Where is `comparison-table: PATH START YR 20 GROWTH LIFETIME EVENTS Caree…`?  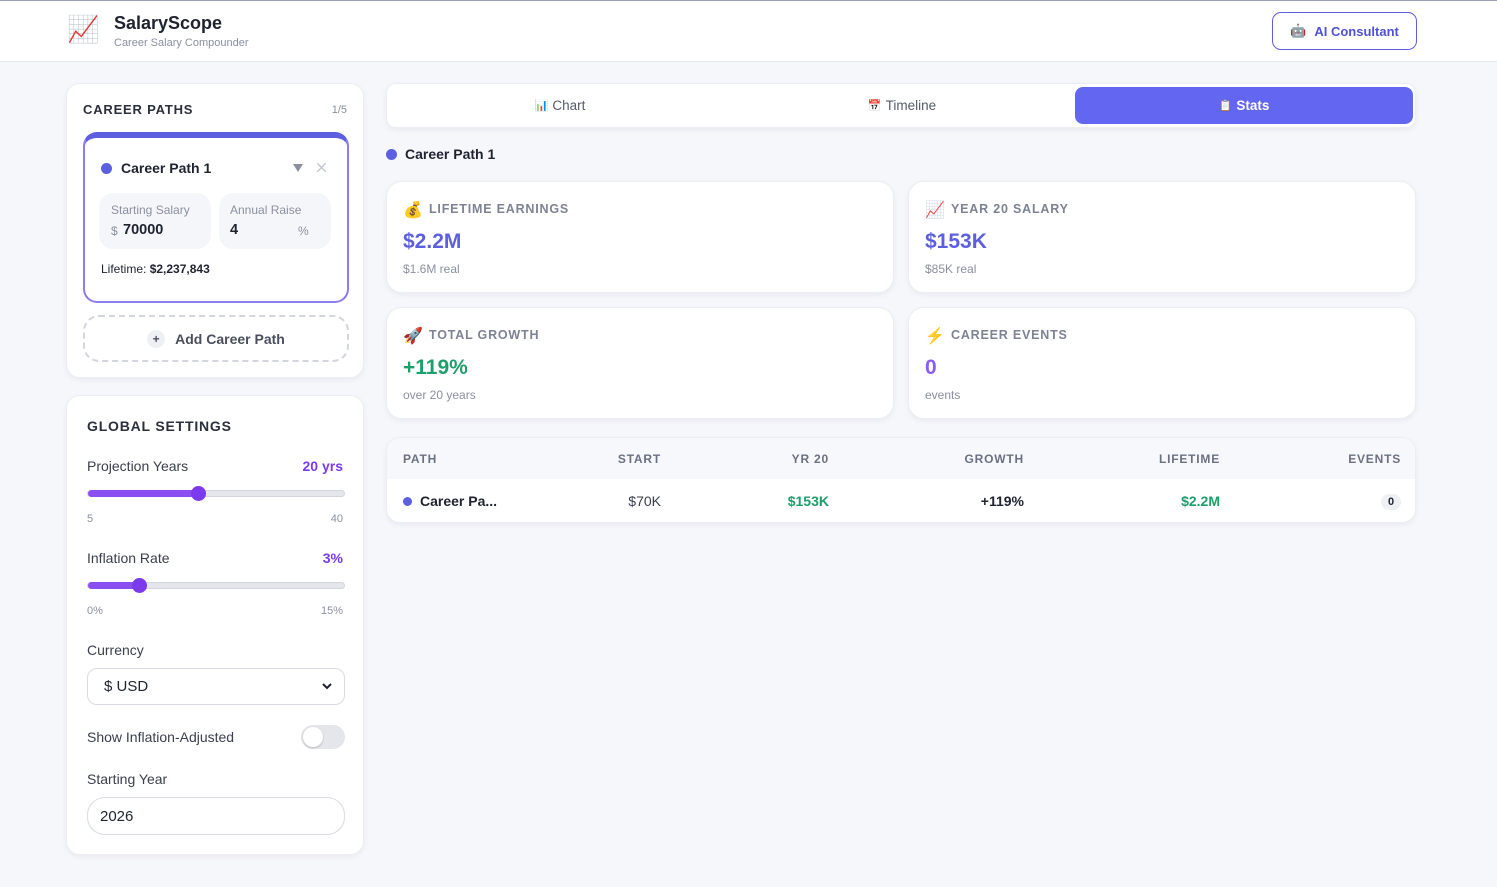 comparison-table: PATH START YR 20 GROWTH LIFETIME EVENTS Caree… is located at coordinates (901, 480).